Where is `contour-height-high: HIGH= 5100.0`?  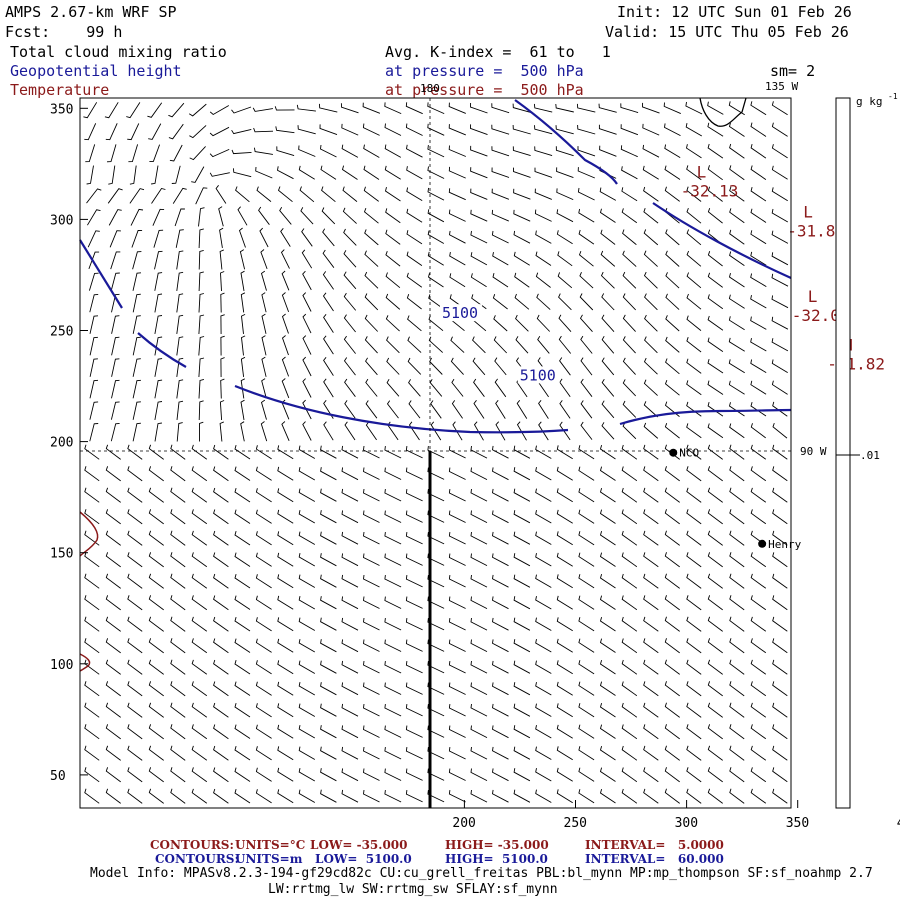
contour-height-high: HIGH= 5100.0 is located at coordinates (496, 859).